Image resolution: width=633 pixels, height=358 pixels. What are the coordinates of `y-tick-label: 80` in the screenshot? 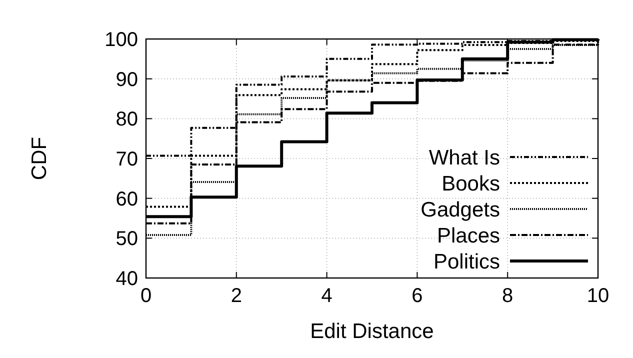 It's located at (127, 119).